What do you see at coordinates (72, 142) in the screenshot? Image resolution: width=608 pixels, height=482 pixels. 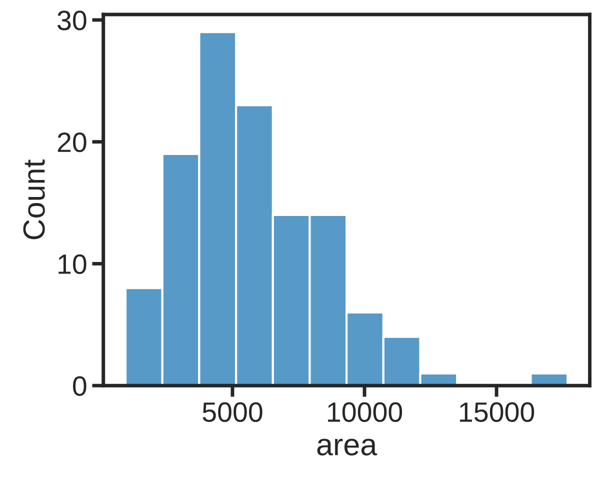 I see `y-tick-label: 20` at bounding box center [72, 142].